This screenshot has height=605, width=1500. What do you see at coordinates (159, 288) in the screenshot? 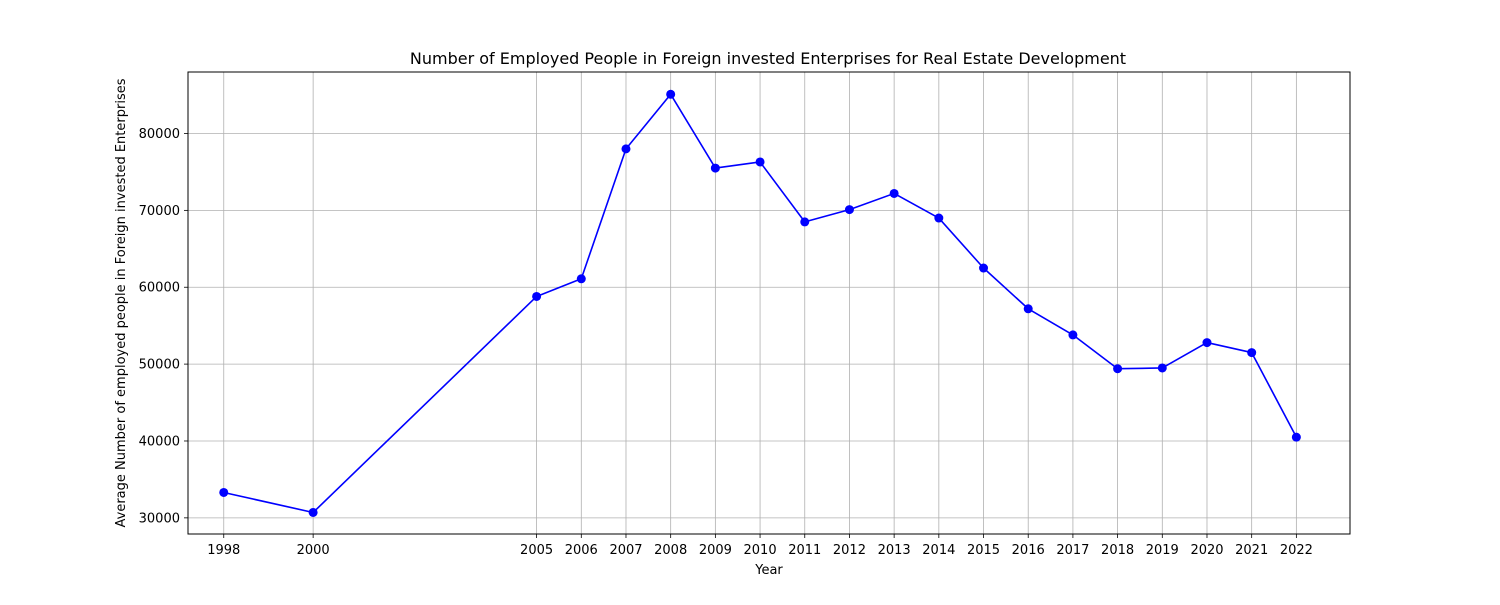
I see `y-tick-label: 60000` at bounding box center [159, 288].